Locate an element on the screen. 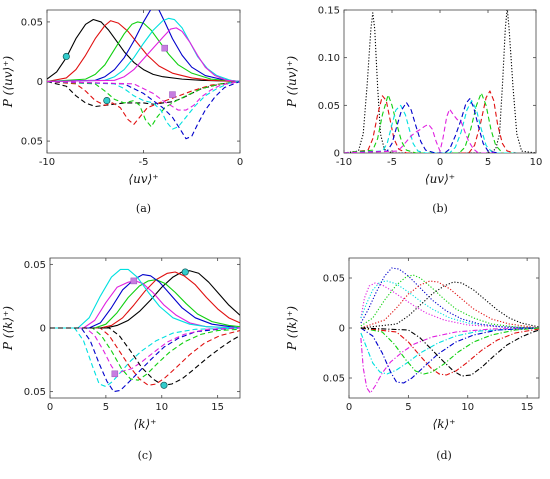  subfigure-caption: (c) is located at coordinates (145, 455).